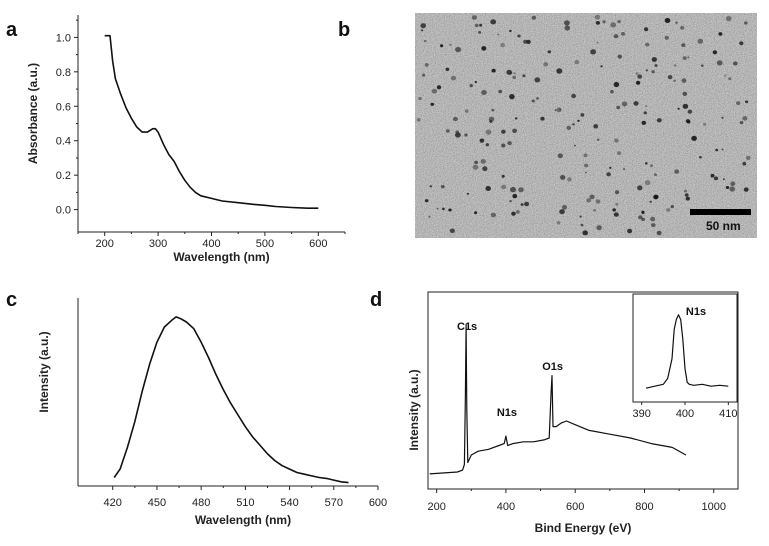 The image size is (769, 546). I want to click on x-tick-label-d: 600, so click(575, 507).